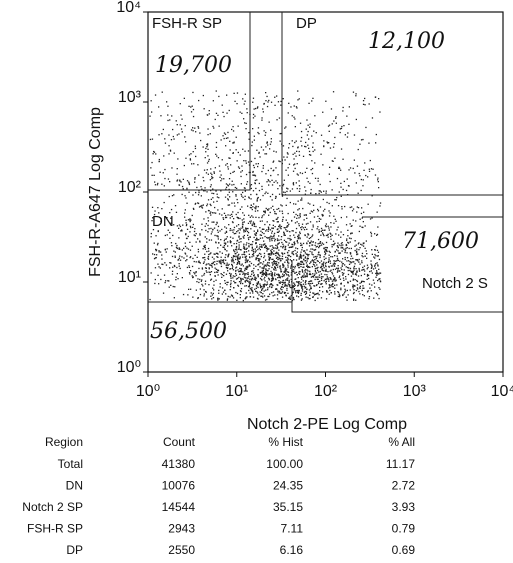  What do you see at coordinates (326, 391) in the screenshot?
I see `x-tick-label: 10²` at bounding box center [326, 391].